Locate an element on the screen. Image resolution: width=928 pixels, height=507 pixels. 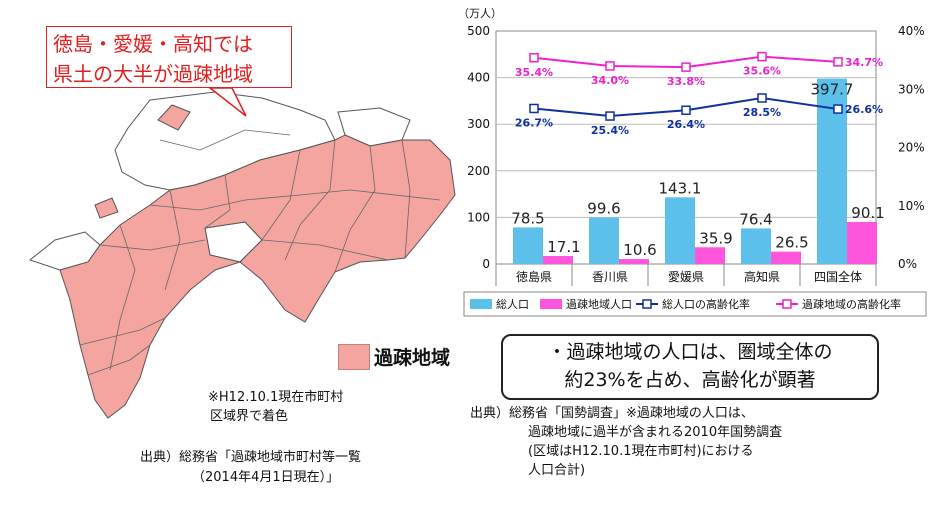
category-label: 高知県 is located at coordinates (762, 276).